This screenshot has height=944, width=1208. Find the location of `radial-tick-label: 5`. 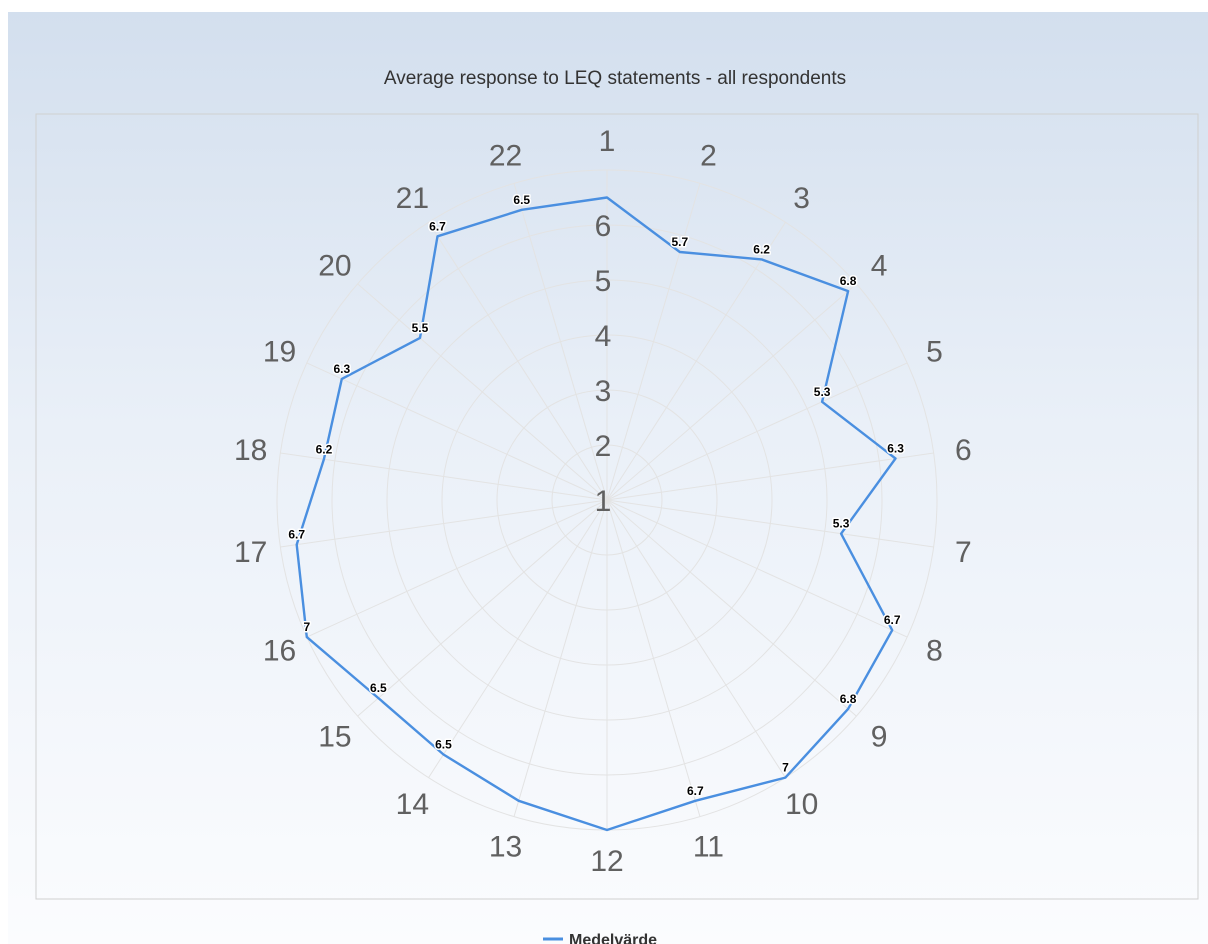

radial-tick-label: 5 is located at coordinates (603, 281).